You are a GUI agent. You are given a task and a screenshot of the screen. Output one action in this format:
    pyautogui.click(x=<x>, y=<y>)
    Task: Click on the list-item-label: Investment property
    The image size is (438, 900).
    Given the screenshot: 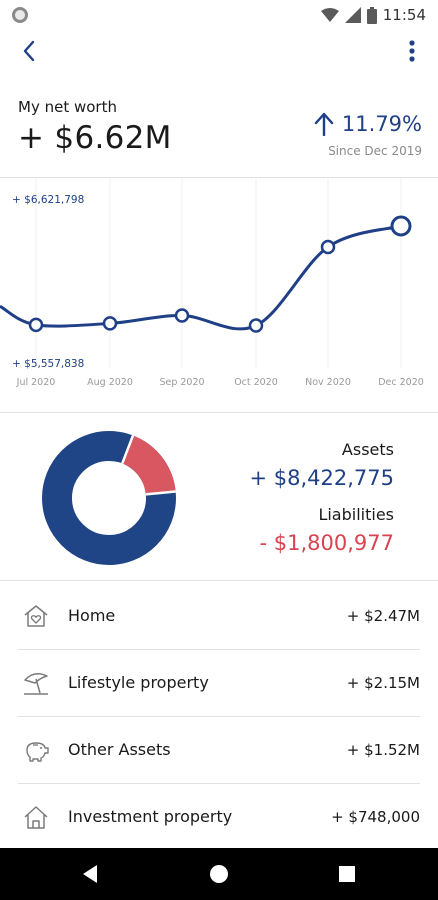 What is the action you would take?
    pyautogui.click(x=150, y=816)
    